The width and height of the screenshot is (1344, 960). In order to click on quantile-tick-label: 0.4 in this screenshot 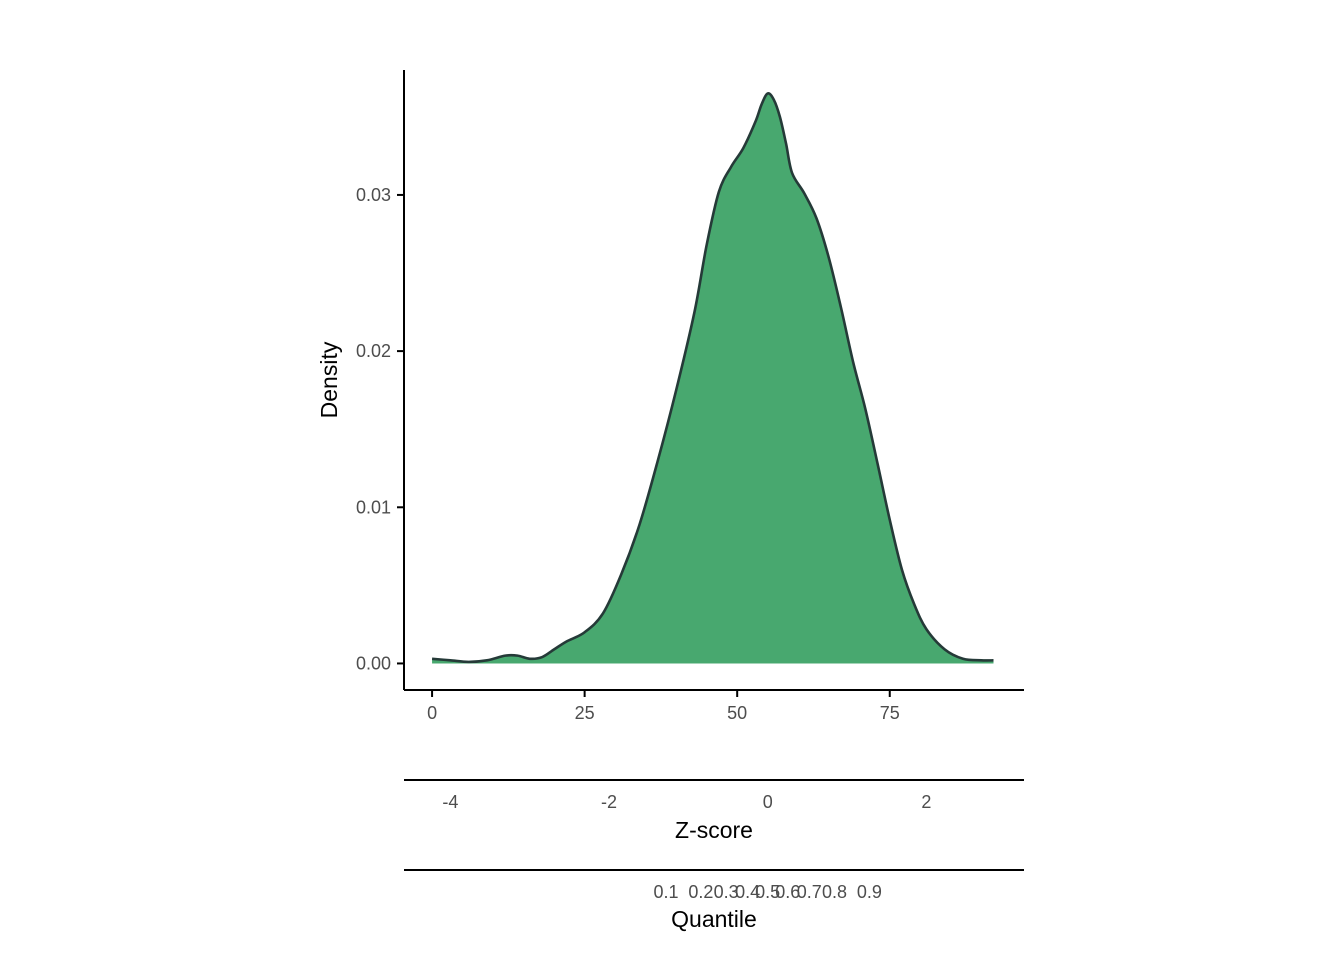, I will do `click(747, 892)`.